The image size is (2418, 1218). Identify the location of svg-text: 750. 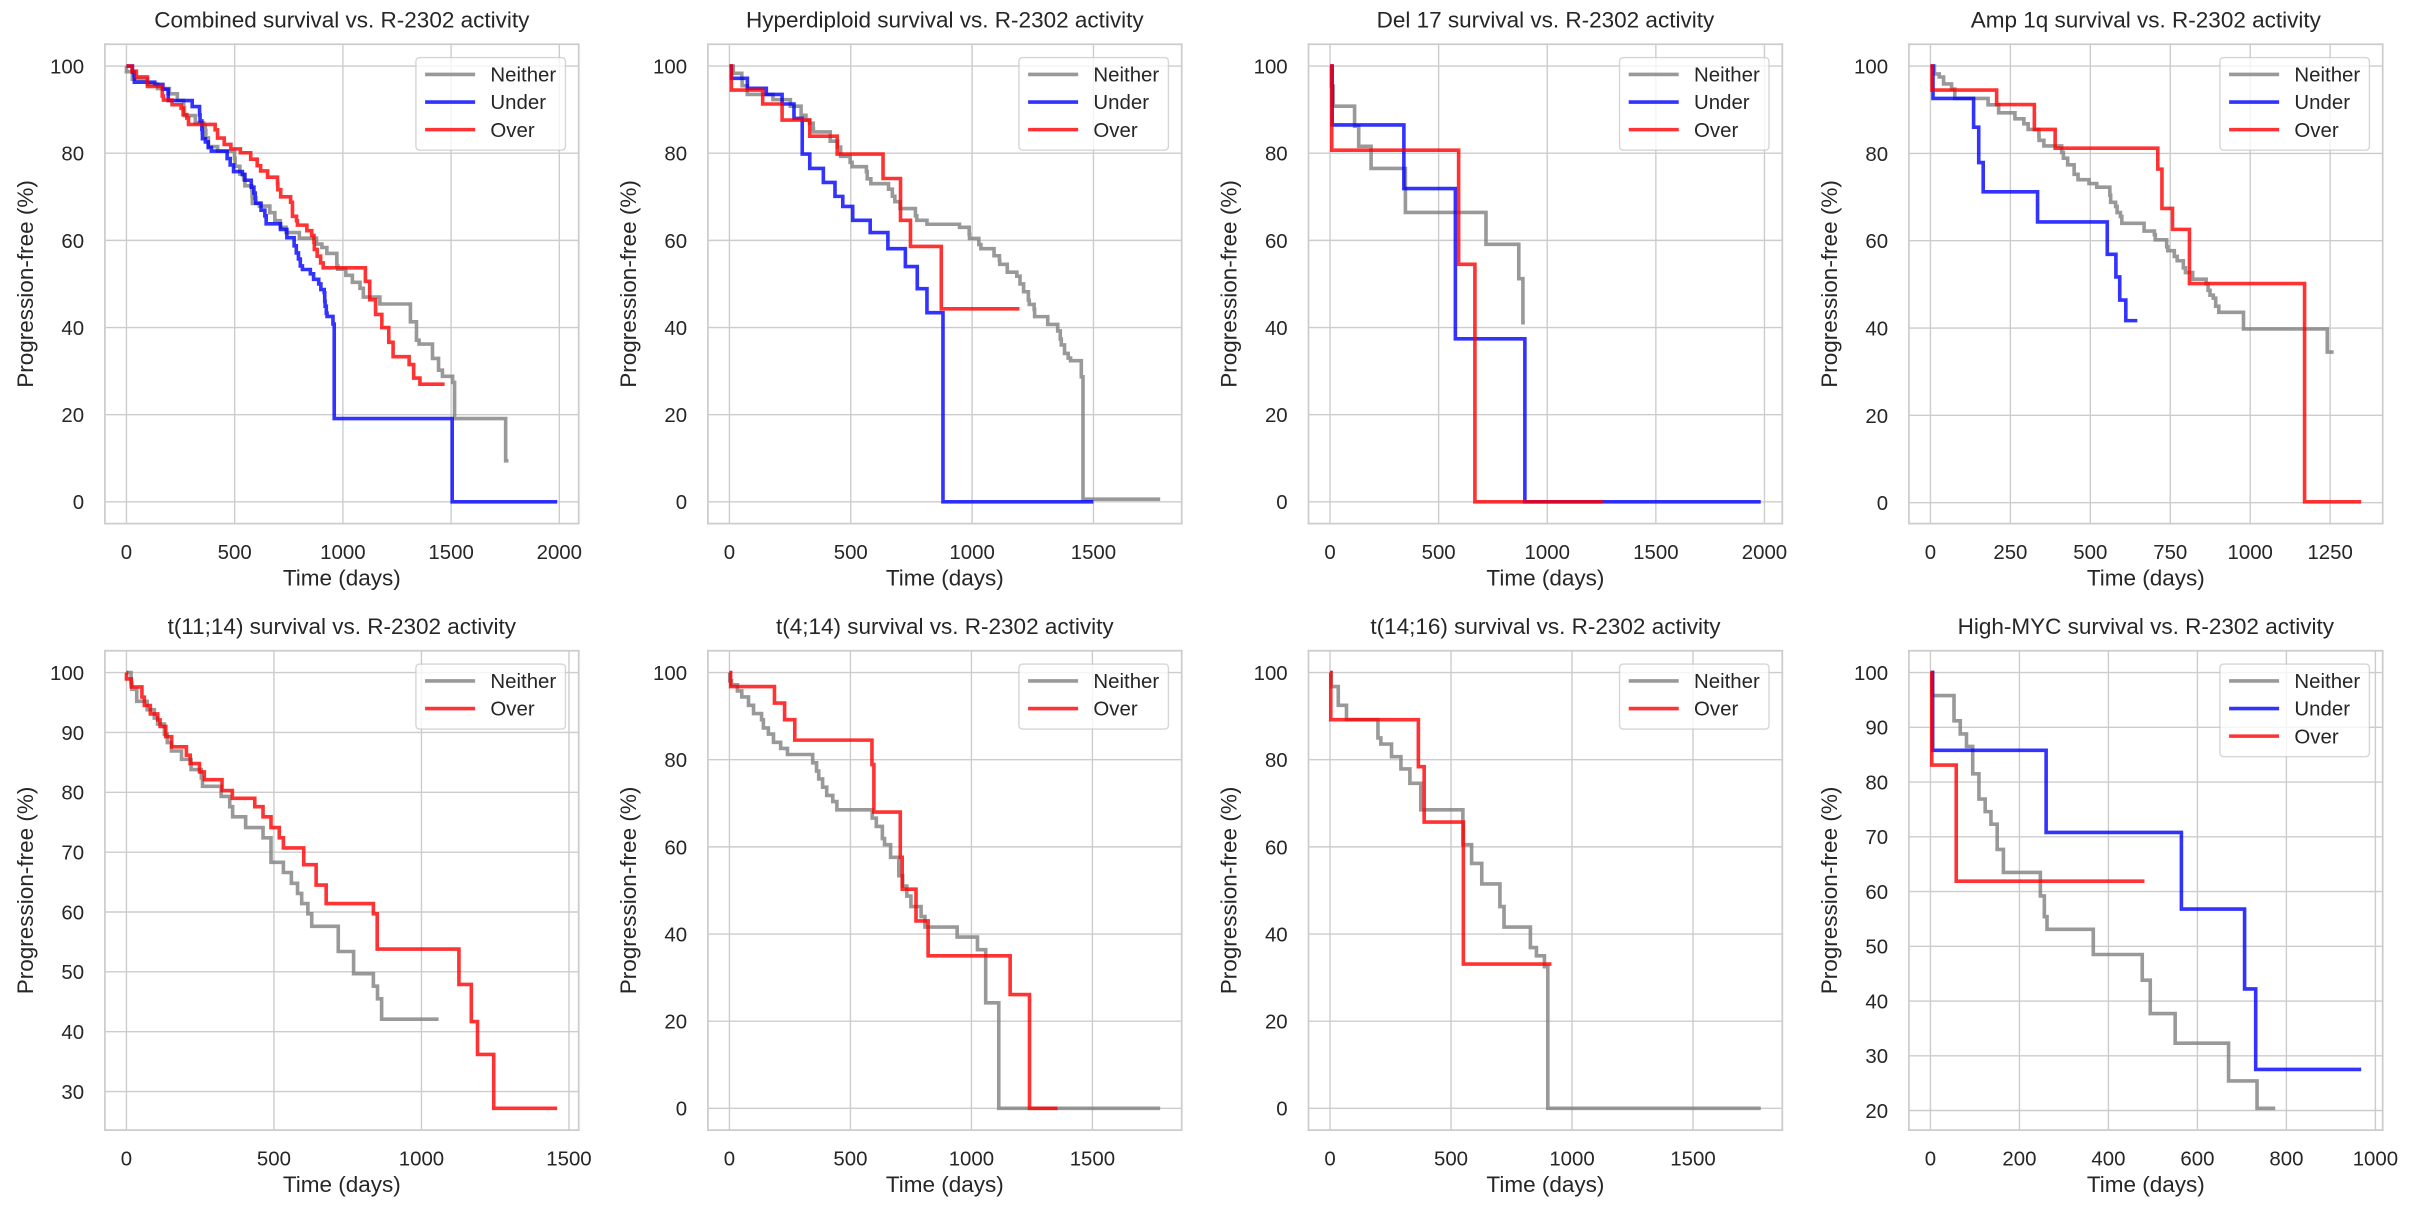
(2170, 553).